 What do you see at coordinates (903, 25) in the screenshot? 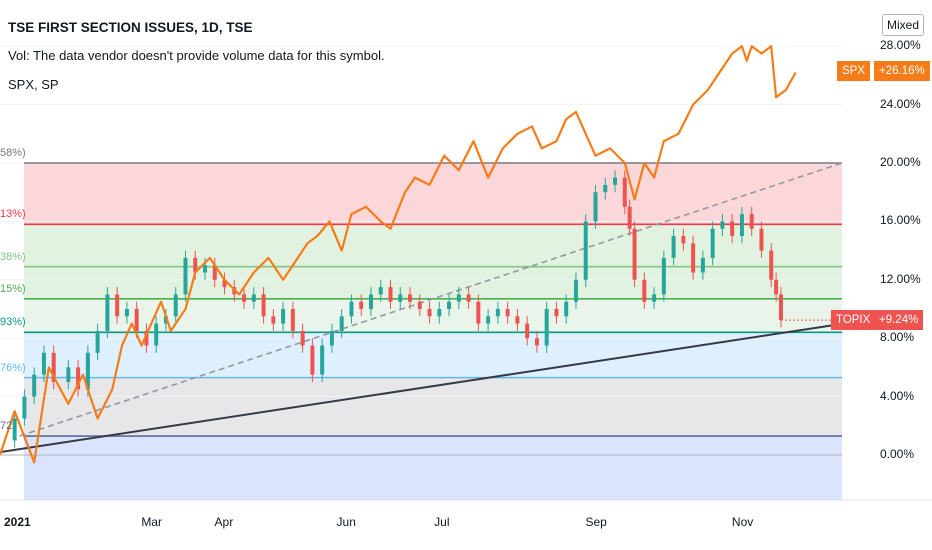
I see `scale-mode-button: Mixed` at bounding box center [903, 25].